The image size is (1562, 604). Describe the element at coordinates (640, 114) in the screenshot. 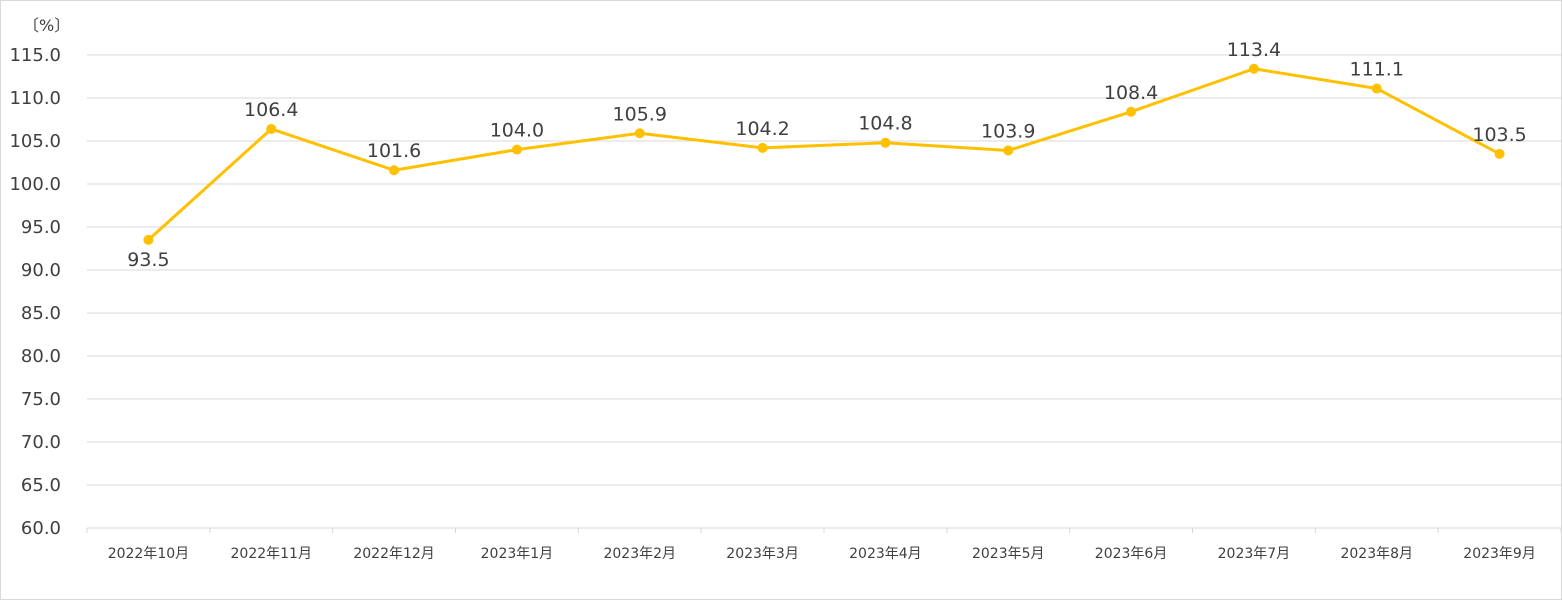

I see `data-label: 105.9` at that location.